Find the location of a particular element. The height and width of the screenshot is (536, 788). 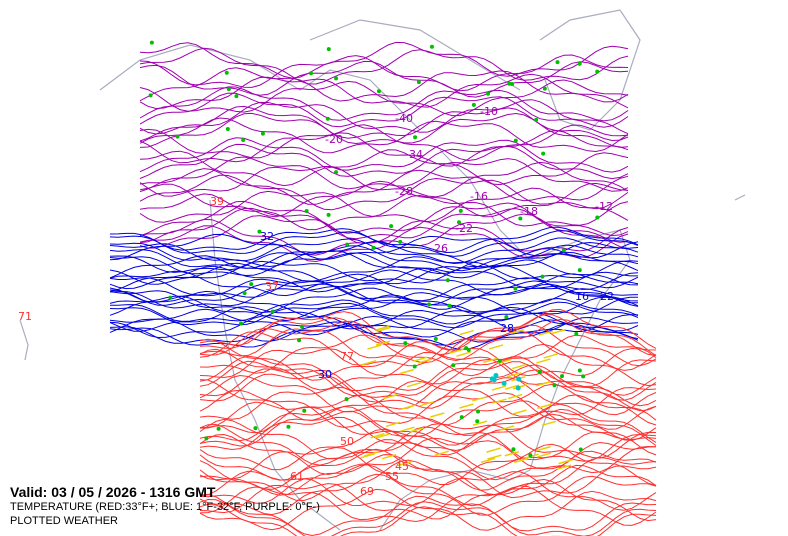

contour-label: -28 is located at coordinates (404, 191).